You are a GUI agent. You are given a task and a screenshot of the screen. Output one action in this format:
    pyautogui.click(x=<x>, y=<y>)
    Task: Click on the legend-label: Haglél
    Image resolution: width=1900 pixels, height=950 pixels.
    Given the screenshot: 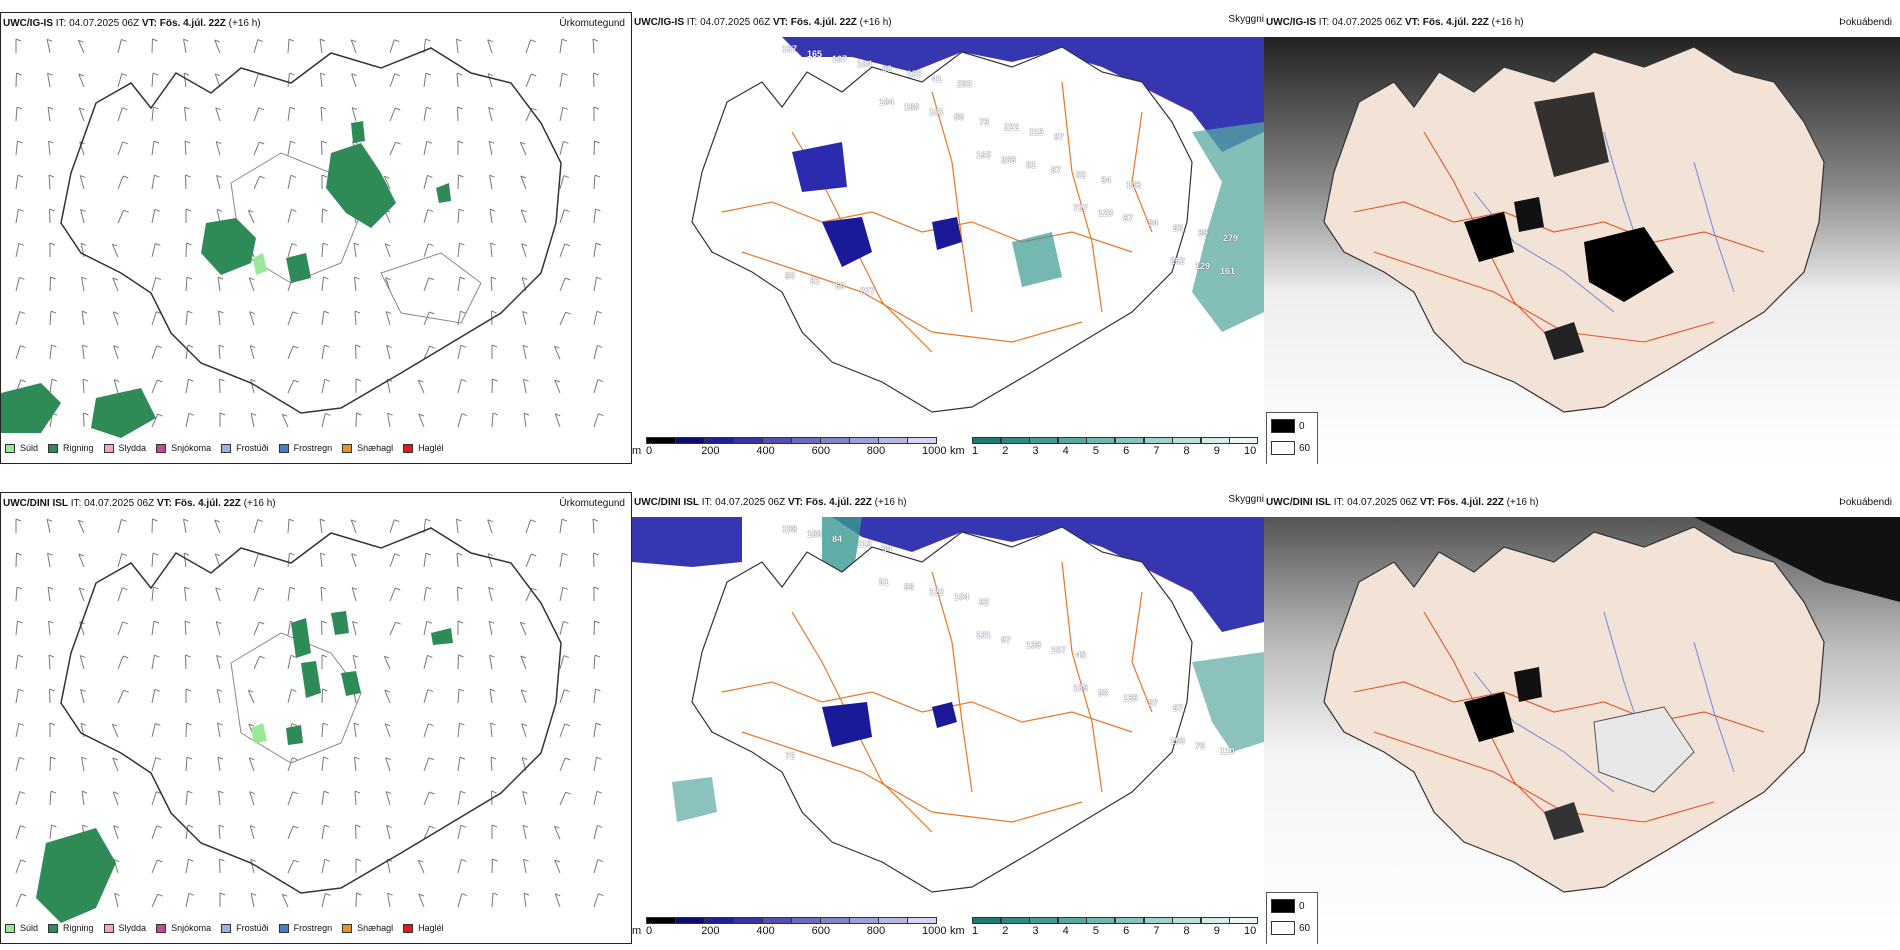 What is the action you would take?
    pyautogui.click(x=431, y=928)
    